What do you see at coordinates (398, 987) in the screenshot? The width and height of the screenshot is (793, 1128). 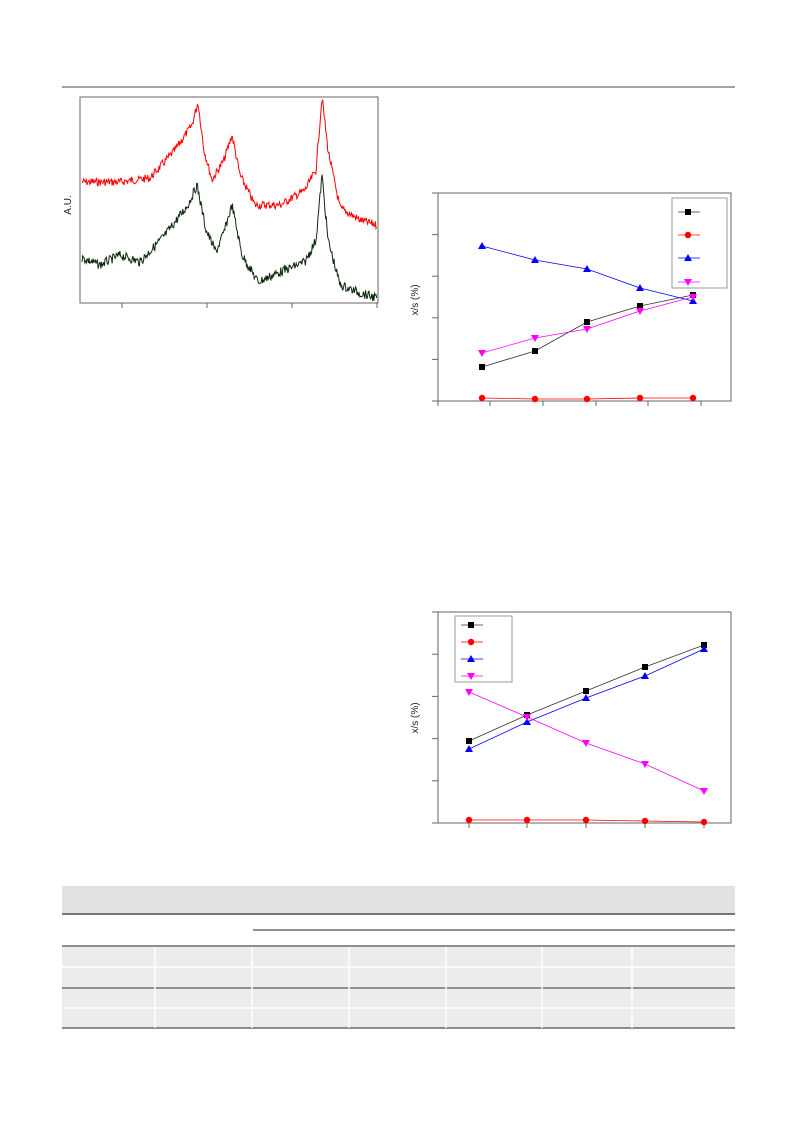 I see `column-separators` at bounding box center [398, 987].